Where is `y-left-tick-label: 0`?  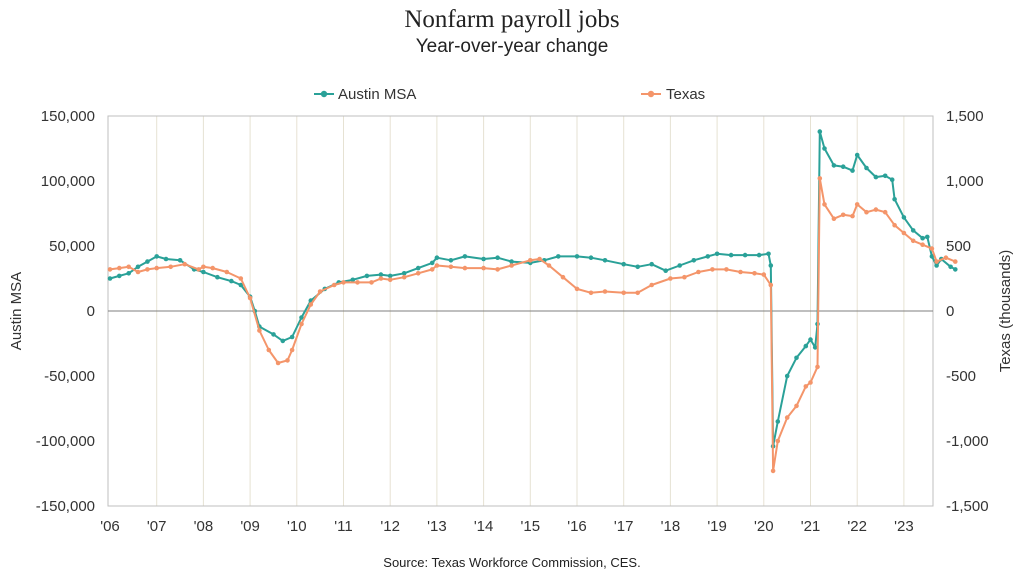 y-left-tick-label: 0 is located at coordinates (91, 311).